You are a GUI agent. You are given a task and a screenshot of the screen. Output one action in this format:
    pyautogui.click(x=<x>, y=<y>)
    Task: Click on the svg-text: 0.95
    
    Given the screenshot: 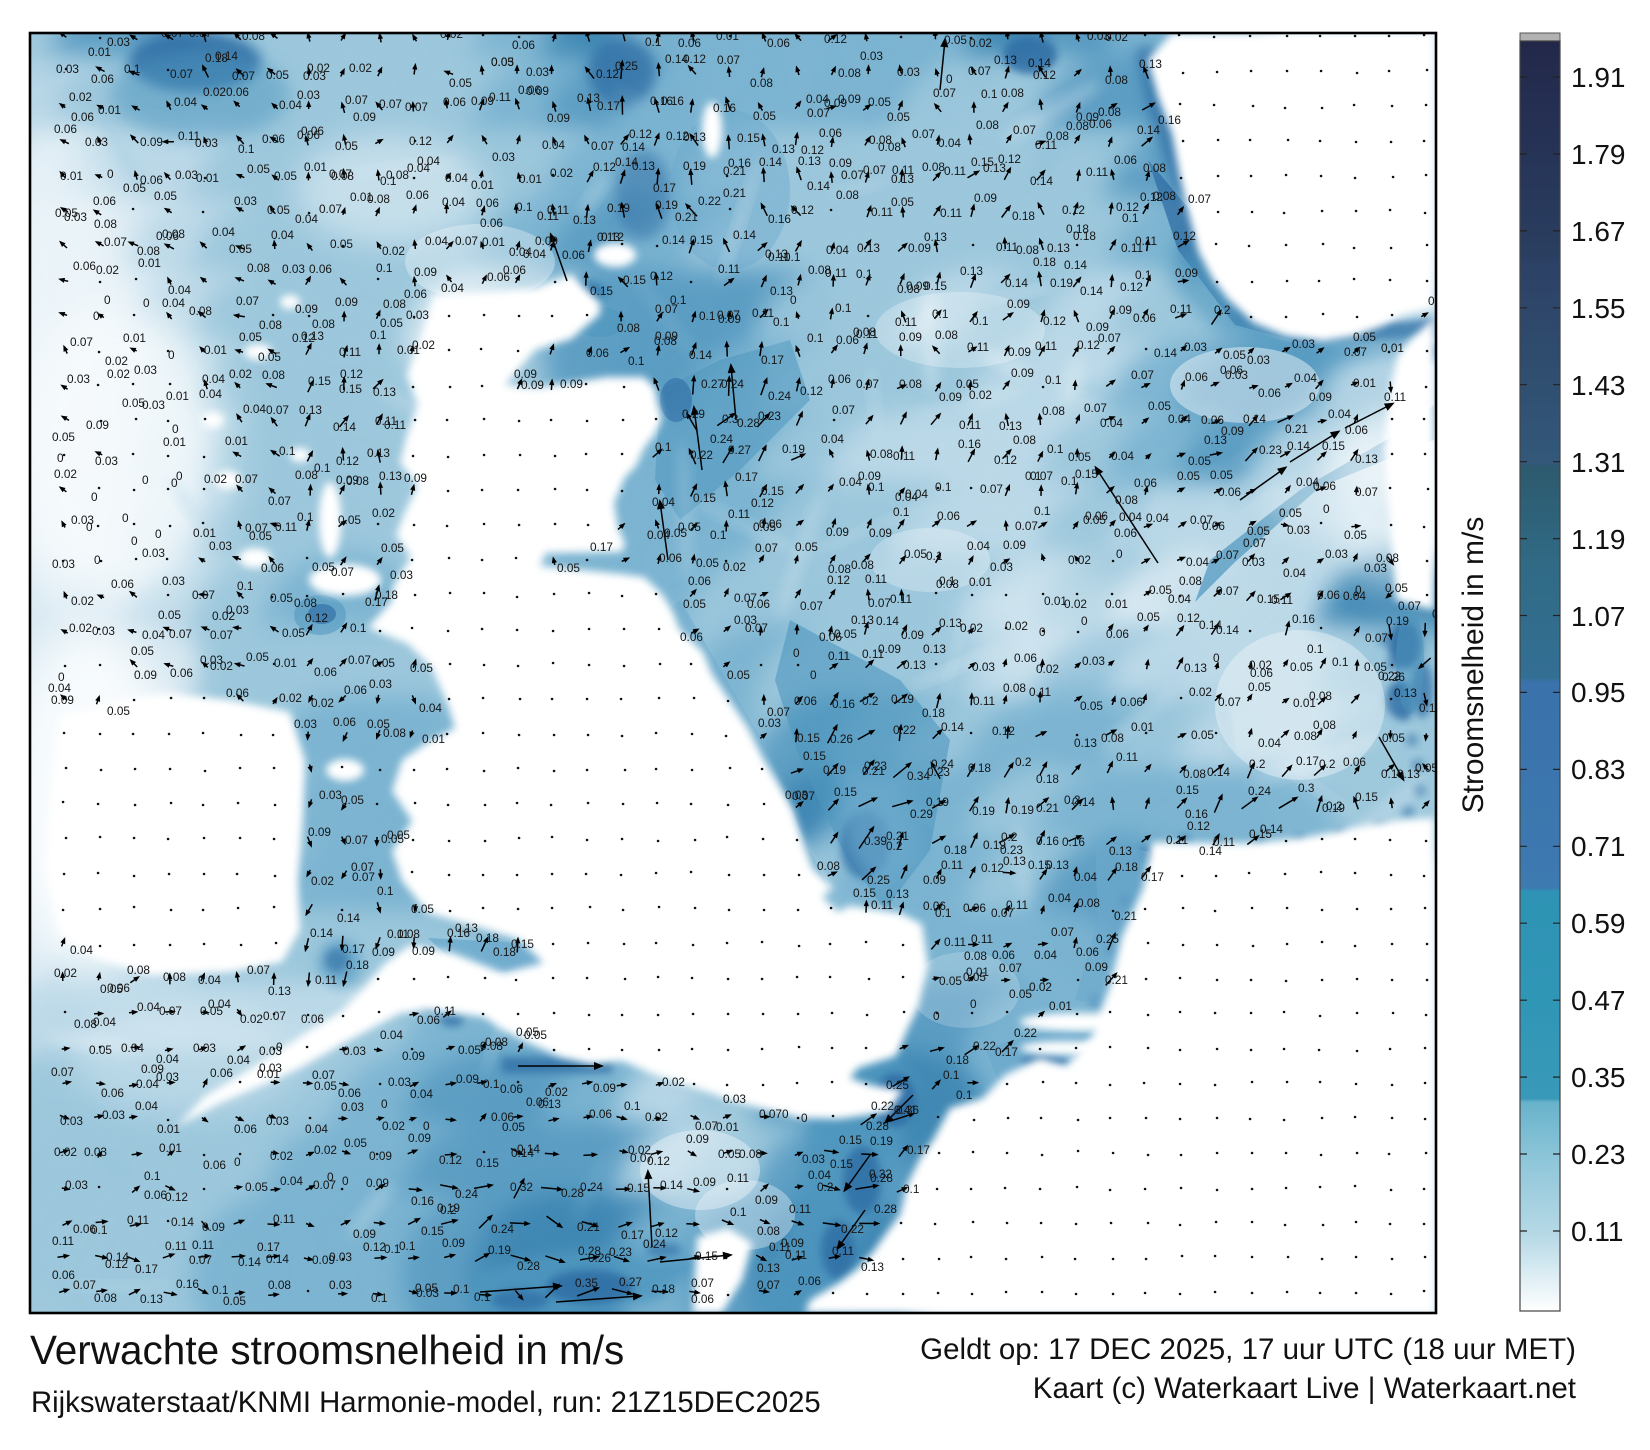 What is the action you would take?
    pyautogui.click(x=1598, y=692)
    